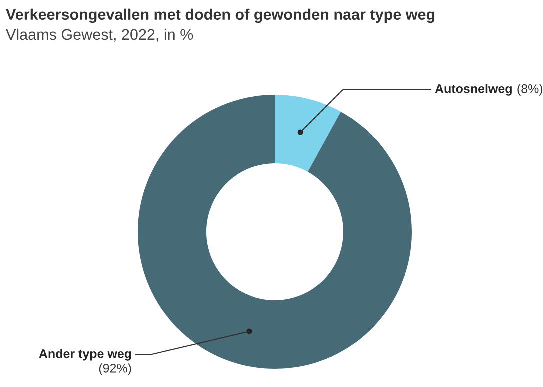 The image size is (543, 387). I want to click on donut-slice, so click(308, 133).